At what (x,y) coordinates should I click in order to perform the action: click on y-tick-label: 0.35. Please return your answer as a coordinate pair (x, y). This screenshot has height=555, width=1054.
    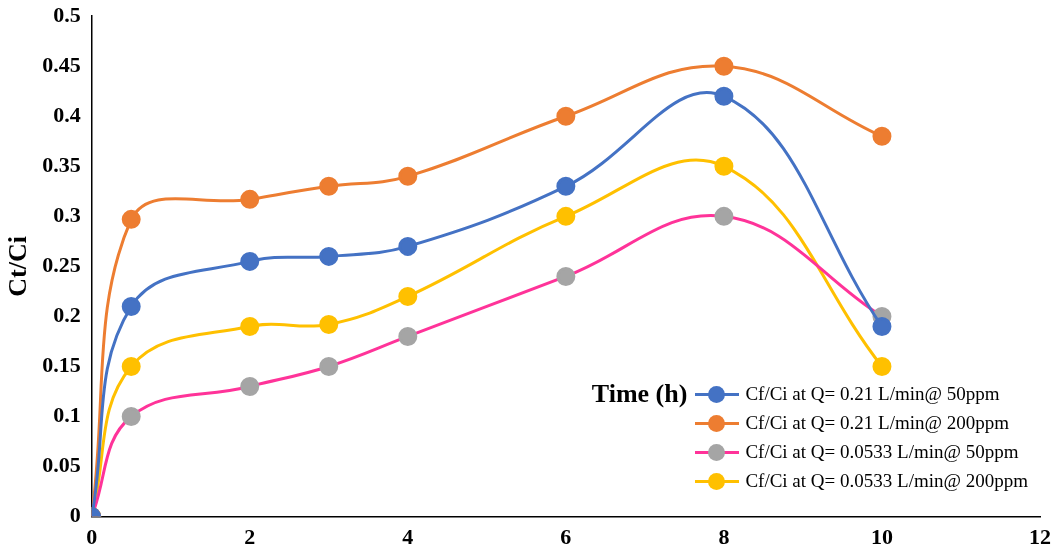
    Looking at the image, I should click on (61, 165).